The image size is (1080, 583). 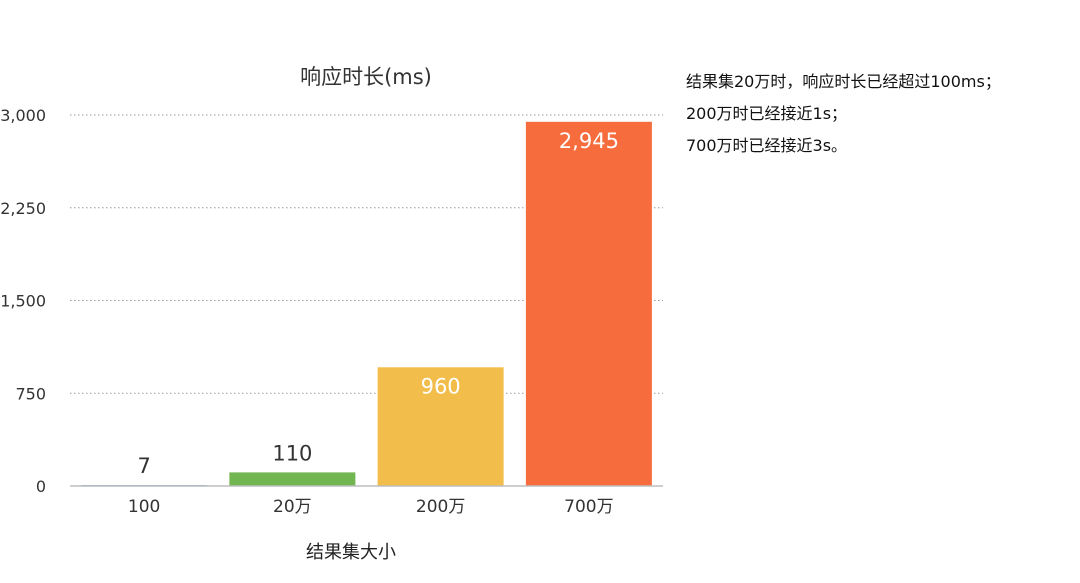 I want to click on data-label: 110, so click(x=292, y=453).